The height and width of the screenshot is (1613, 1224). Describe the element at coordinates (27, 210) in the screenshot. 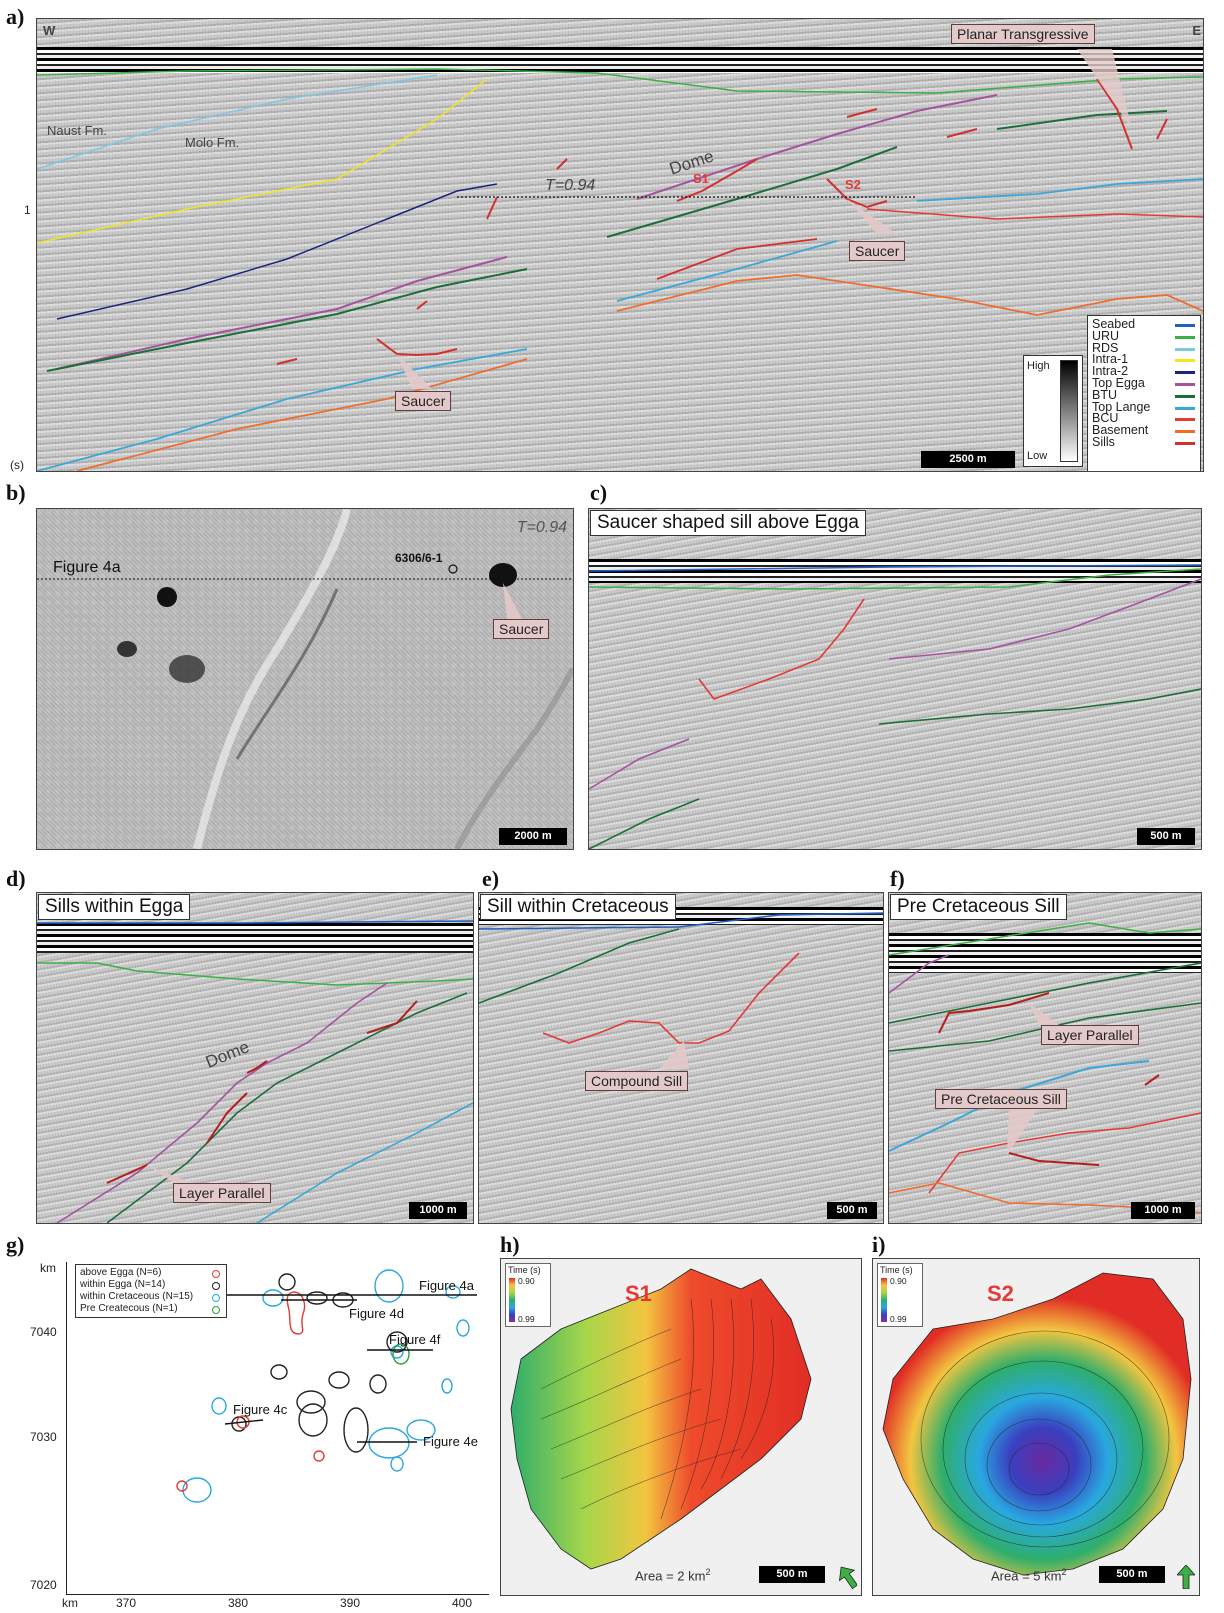

I see `panel-a-y-tick-1: 1` at that location.